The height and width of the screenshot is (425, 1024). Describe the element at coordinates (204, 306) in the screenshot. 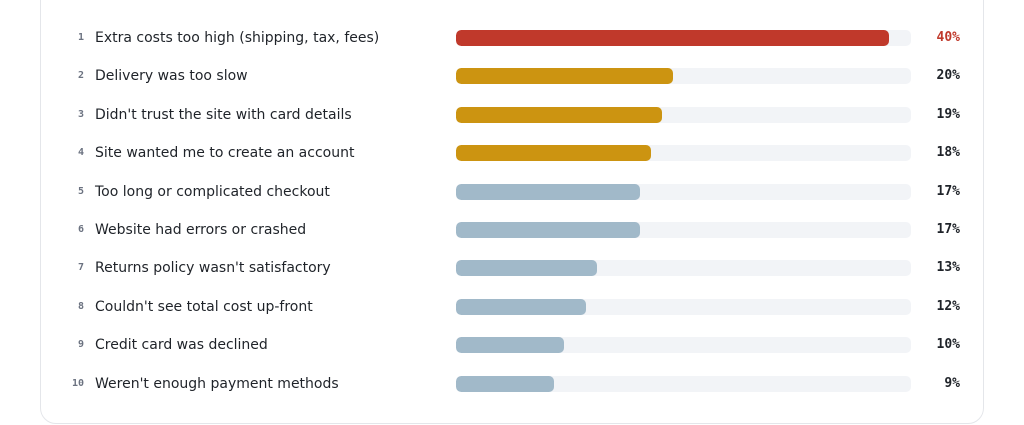

I see `category-label: Couldn't see total cost up-front` at that location.